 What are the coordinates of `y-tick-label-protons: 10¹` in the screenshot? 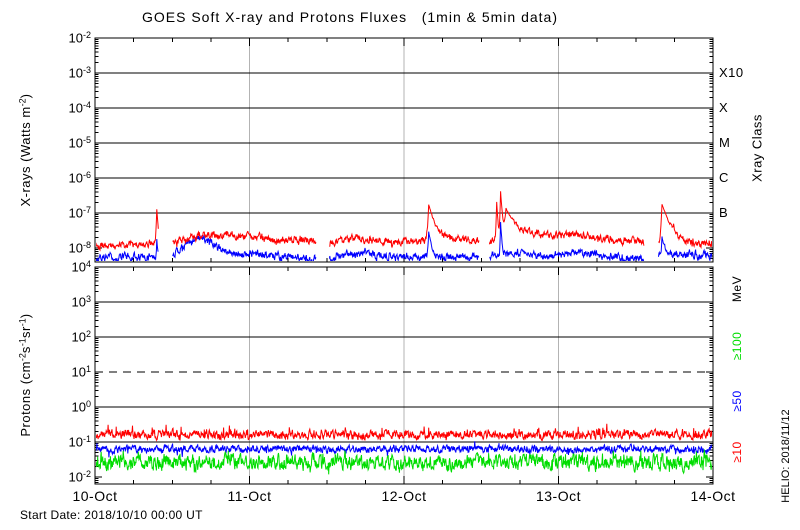 It's located at (81, 372).